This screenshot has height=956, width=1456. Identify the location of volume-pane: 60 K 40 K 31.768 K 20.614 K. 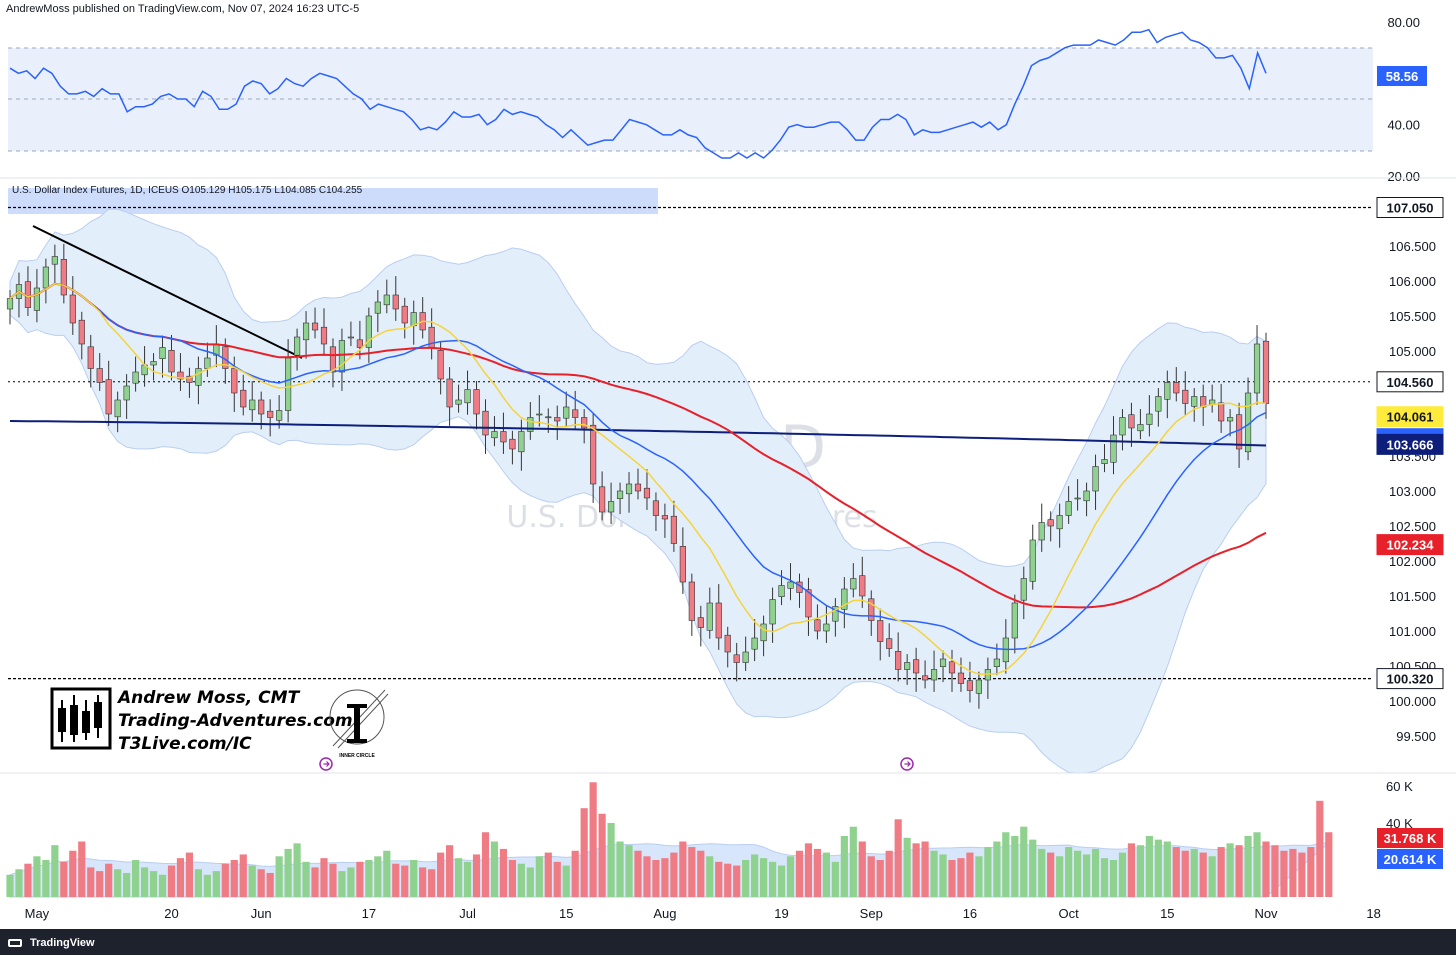
(724, 838).